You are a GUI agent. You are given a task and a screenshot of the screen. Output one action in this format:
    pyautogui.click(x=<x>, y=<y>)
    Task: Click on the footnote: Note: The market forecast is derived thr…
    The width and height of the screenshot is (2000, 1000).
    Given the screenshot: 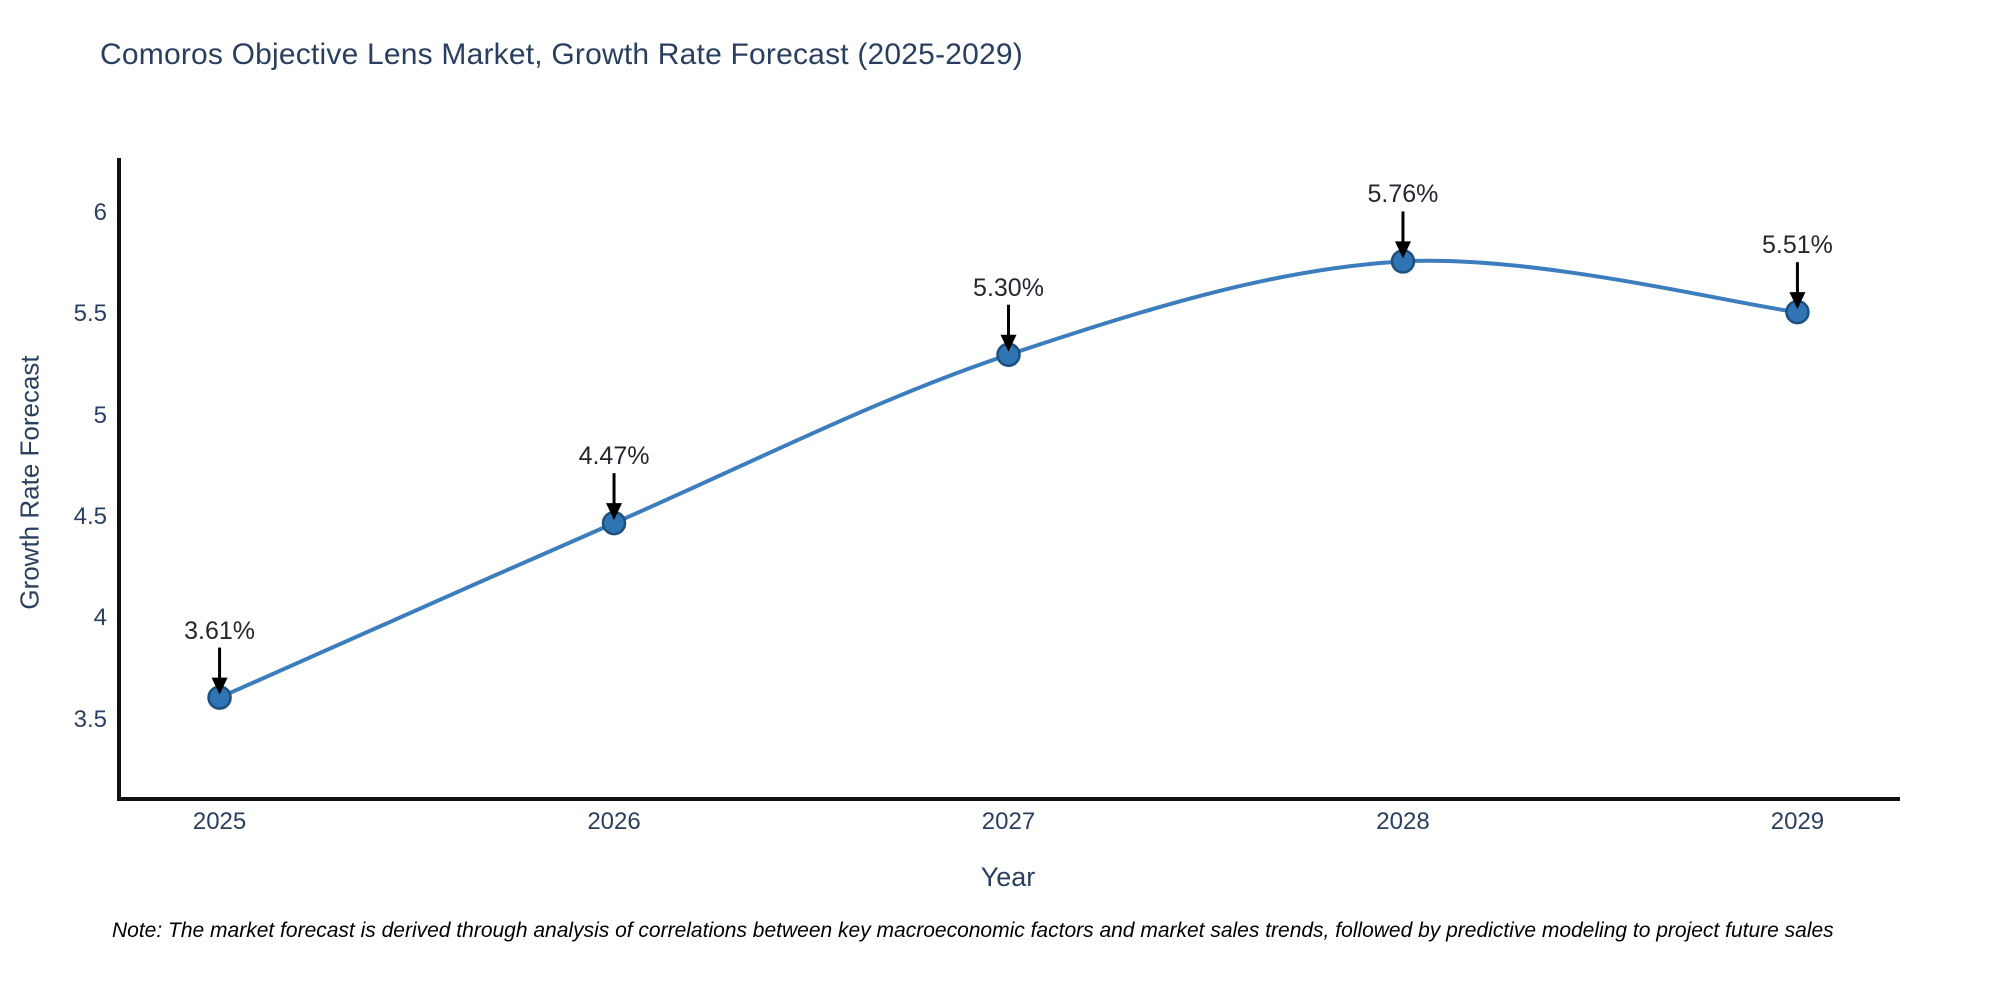 What is the action you would take?
    pyautogui.click(x=973, y=930)
    